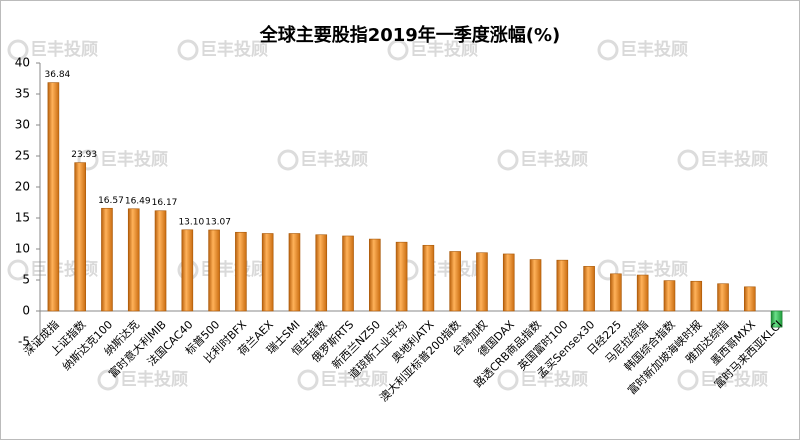  I want to click on y-tick-label: 35, so click(22, 94).